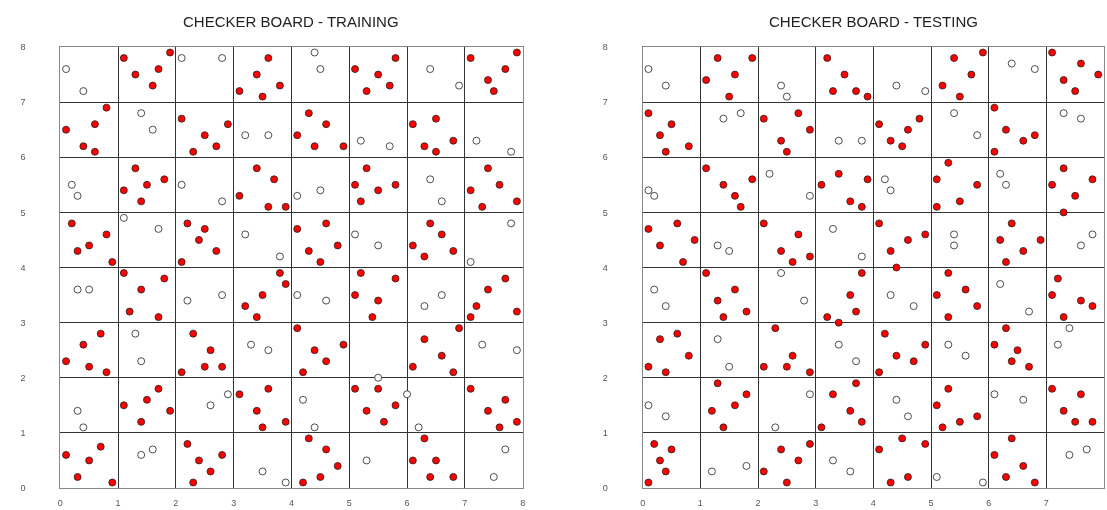 Image resolution: width=1107 pixels, height=510 pixels. Describe the element at coordinates (291, 21) in the screenshot. I see `chart-title: CHECKER BOARD - TRAINING` at that location.